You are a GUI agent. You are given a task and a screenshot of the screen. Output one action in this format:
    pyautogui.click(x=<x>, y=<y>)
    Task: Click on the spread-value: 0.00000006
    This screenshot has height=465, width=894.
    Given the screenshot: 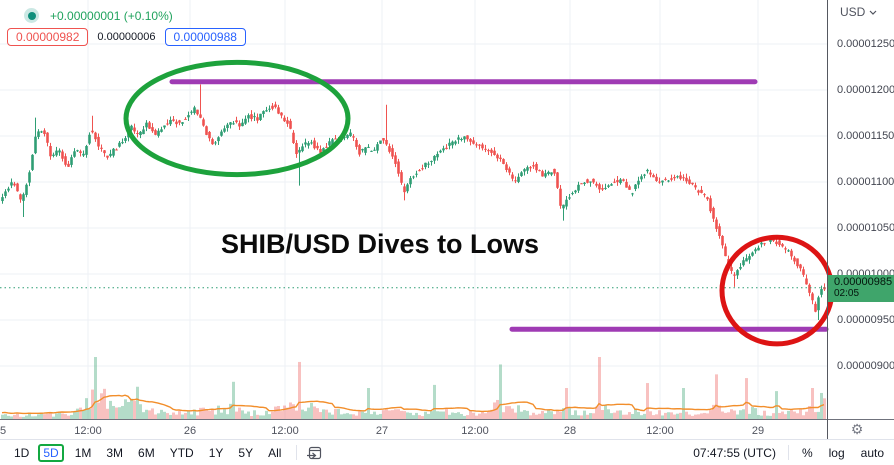 What is the action you would take?
    pyautogui.click(x=126, y=37)
    